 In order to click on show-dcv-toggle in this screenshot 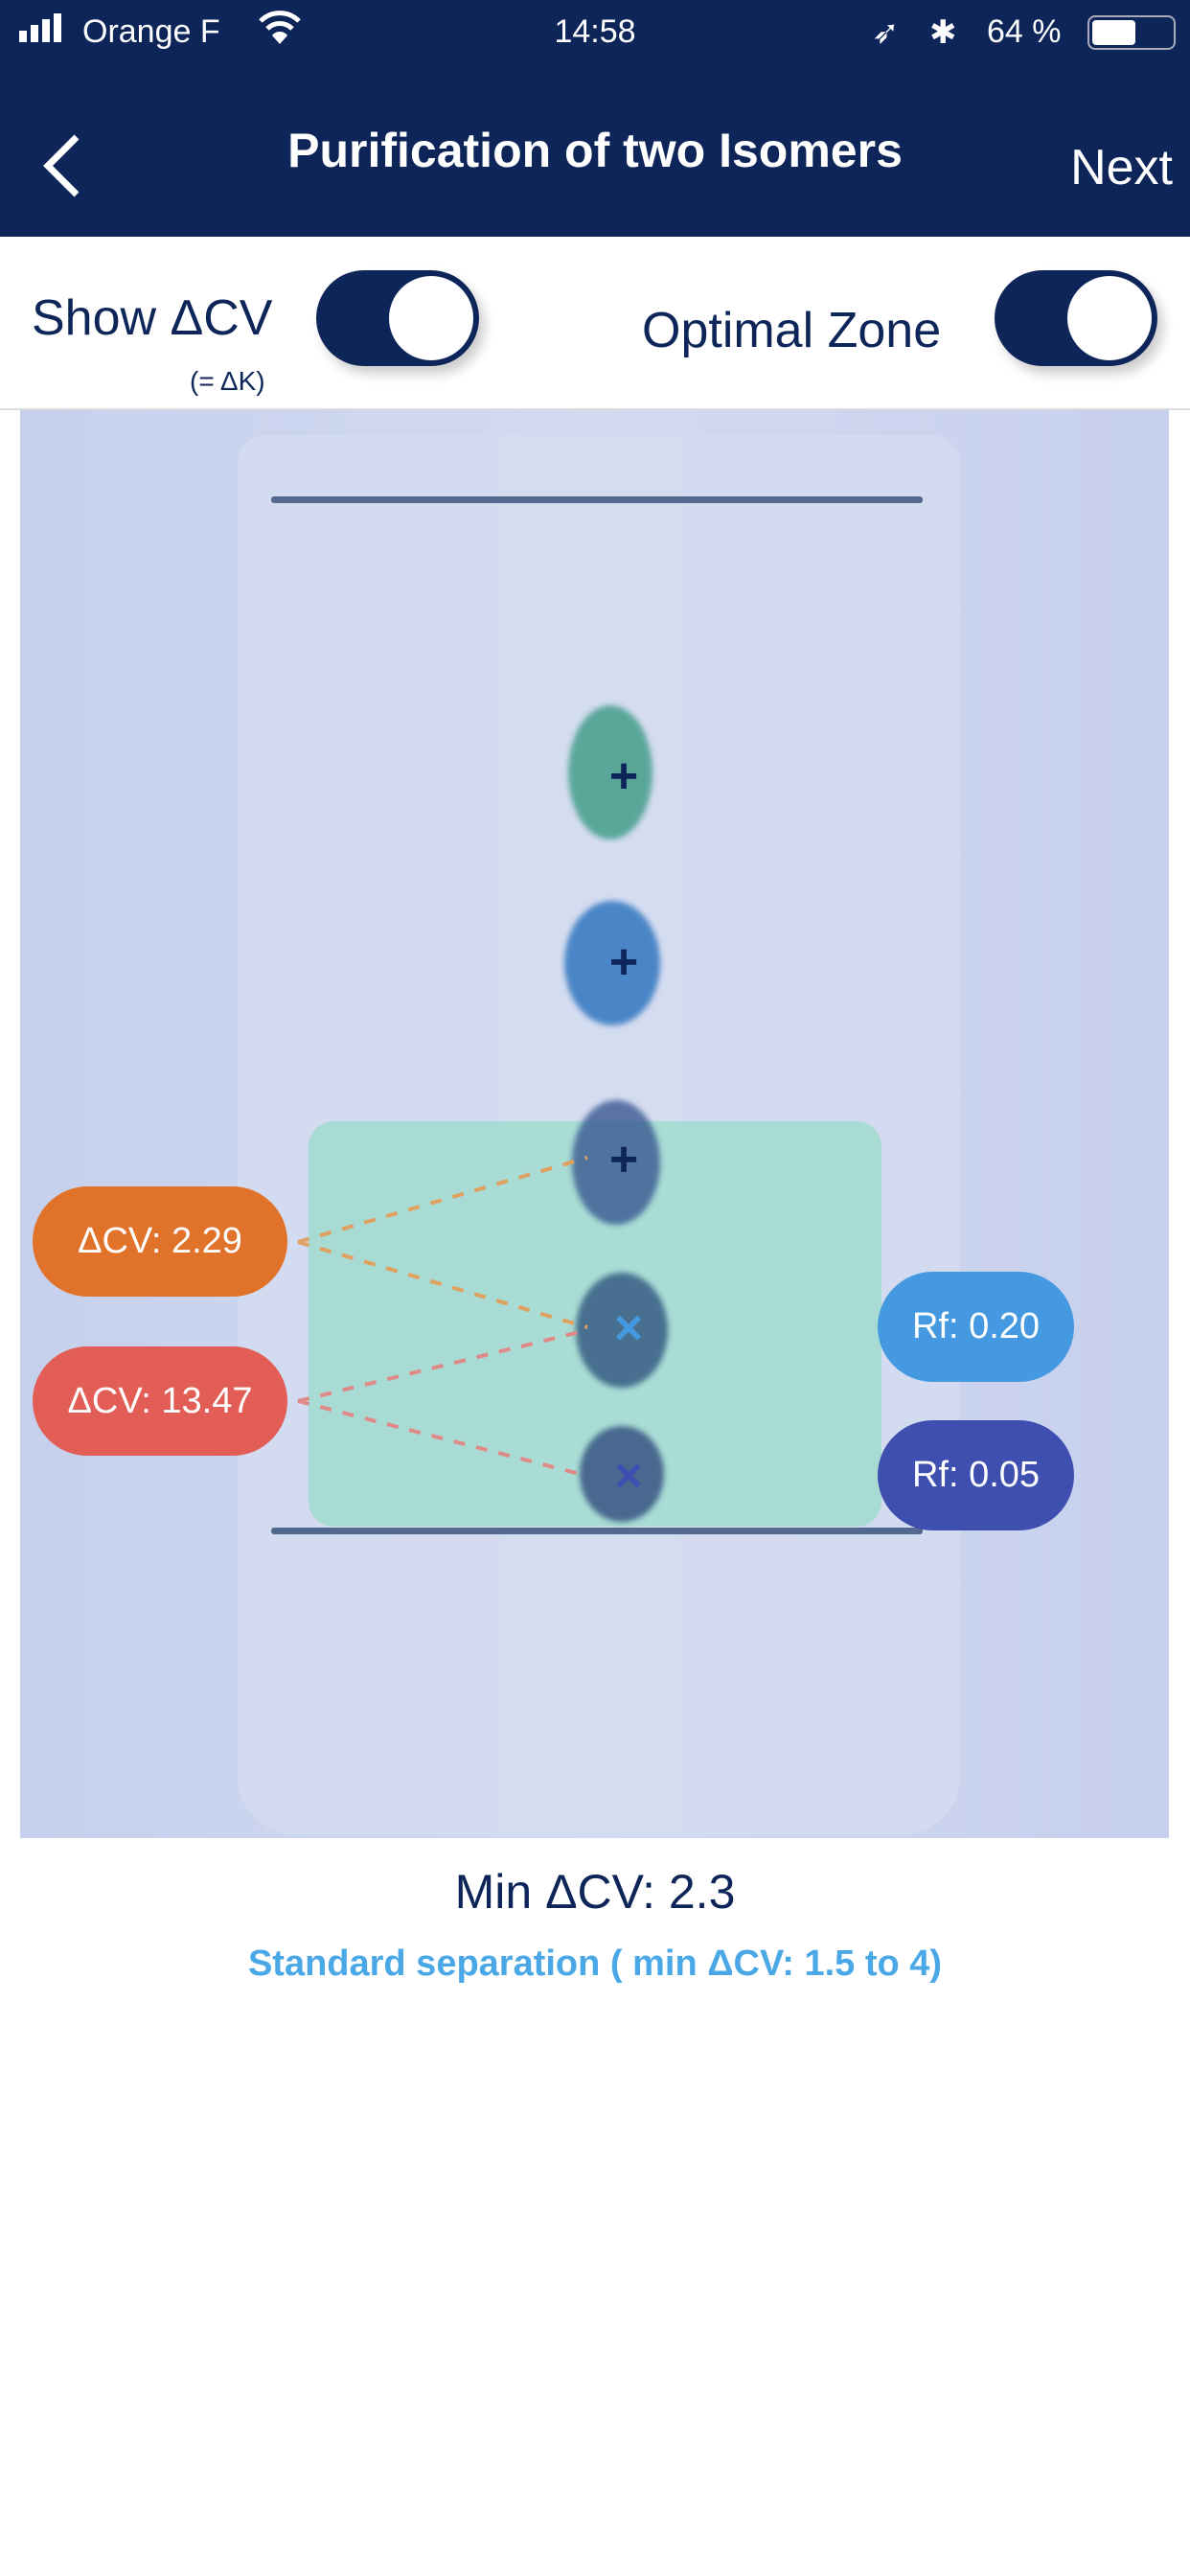, I will do `click(397, 318)`.